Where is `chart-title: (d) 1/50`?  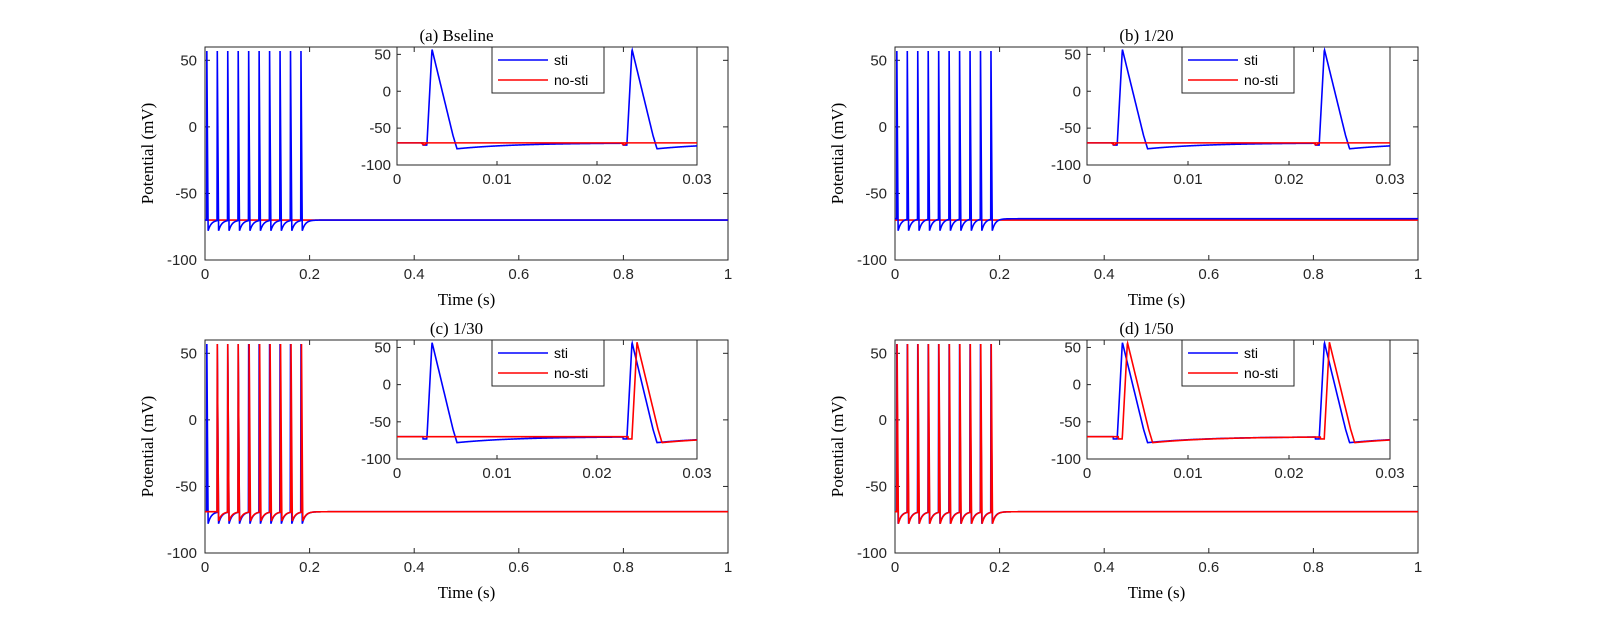 chart-title: (d) 1/50 is located at coordinates (1146, 328).